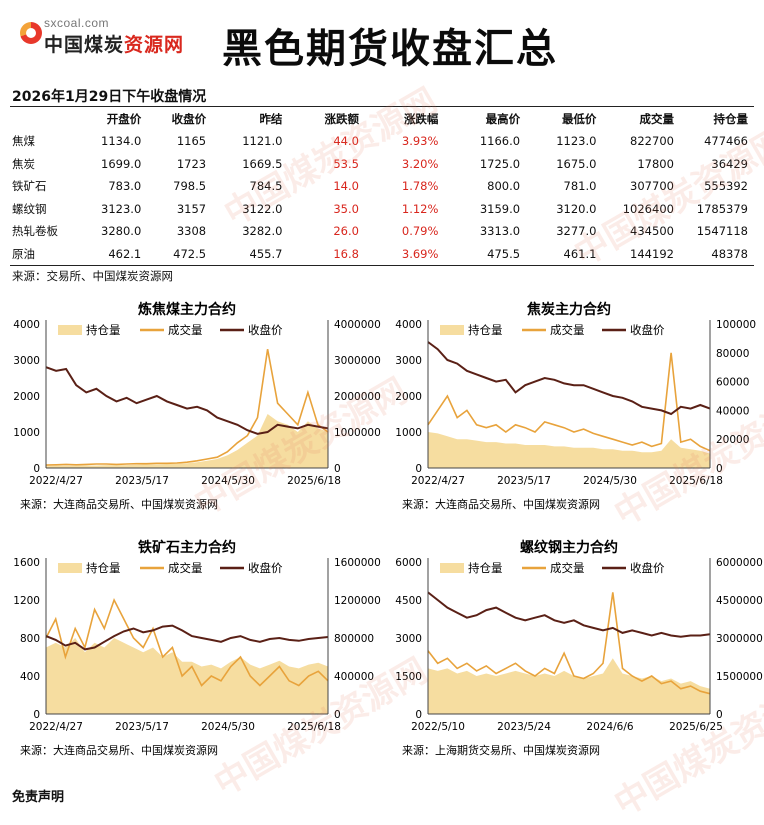 This screenshot has height=825, width=764. I want to click on table-cell: 1.12%, so click(420, 208).